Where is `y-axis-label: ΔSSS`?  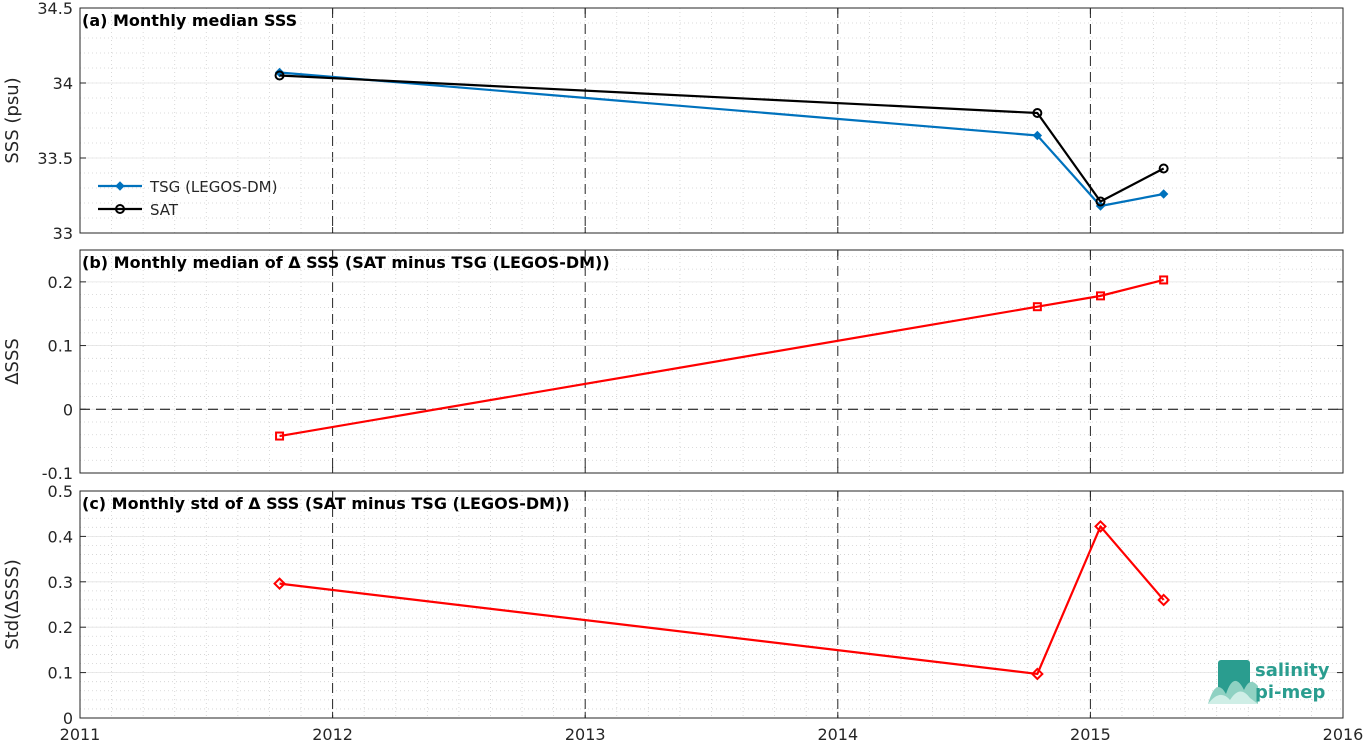
y-axis-label: ΔSSS is located at coordinates (12, 361).